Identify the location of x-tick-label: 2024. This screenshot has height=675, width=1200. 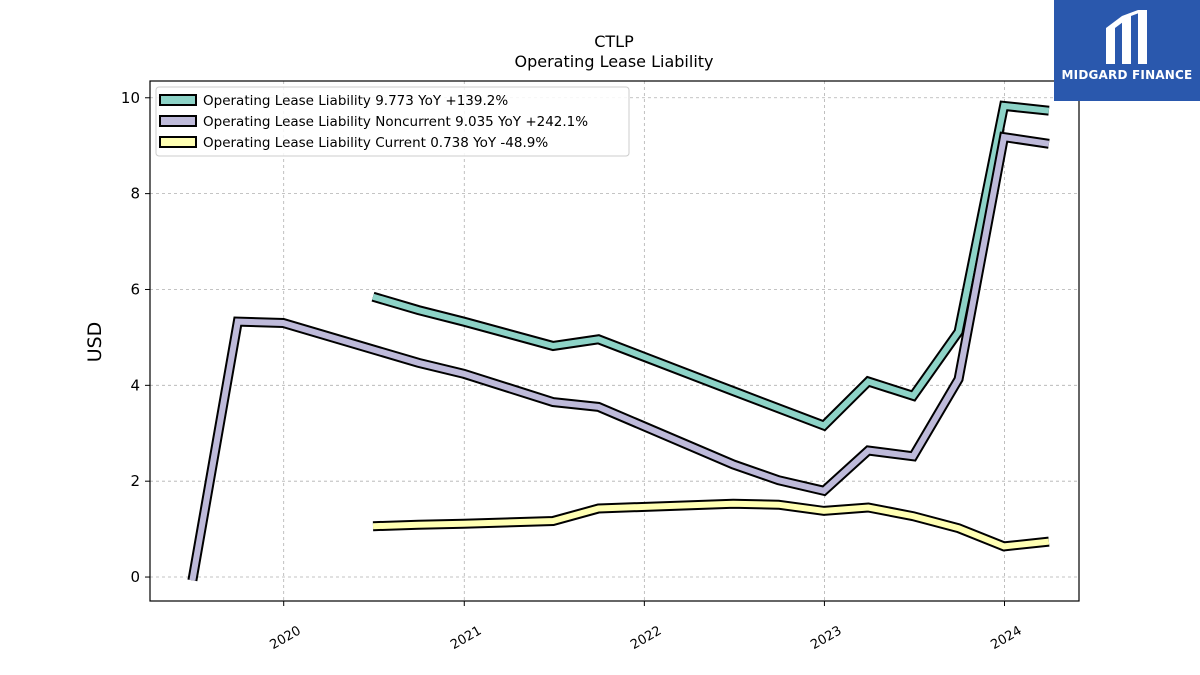
(1006, 638).